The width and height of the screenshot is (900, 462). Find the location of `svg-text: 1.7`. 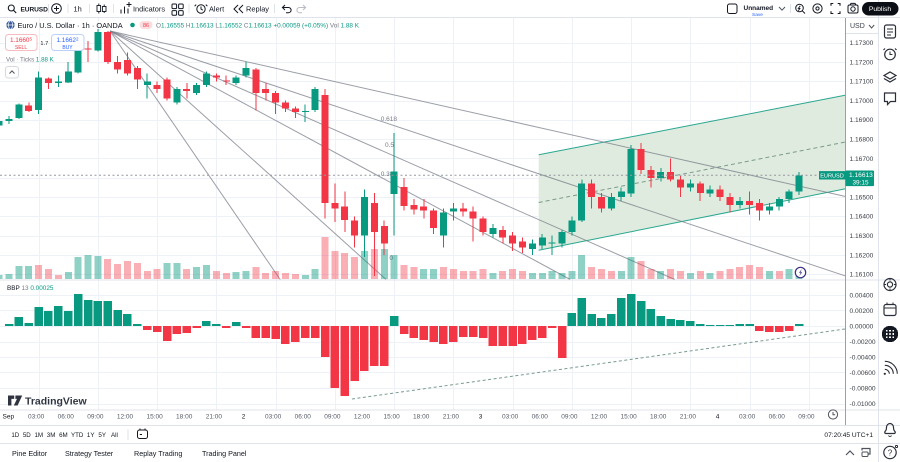

svg-text: 1.7 is located at coordinates (44, 44).